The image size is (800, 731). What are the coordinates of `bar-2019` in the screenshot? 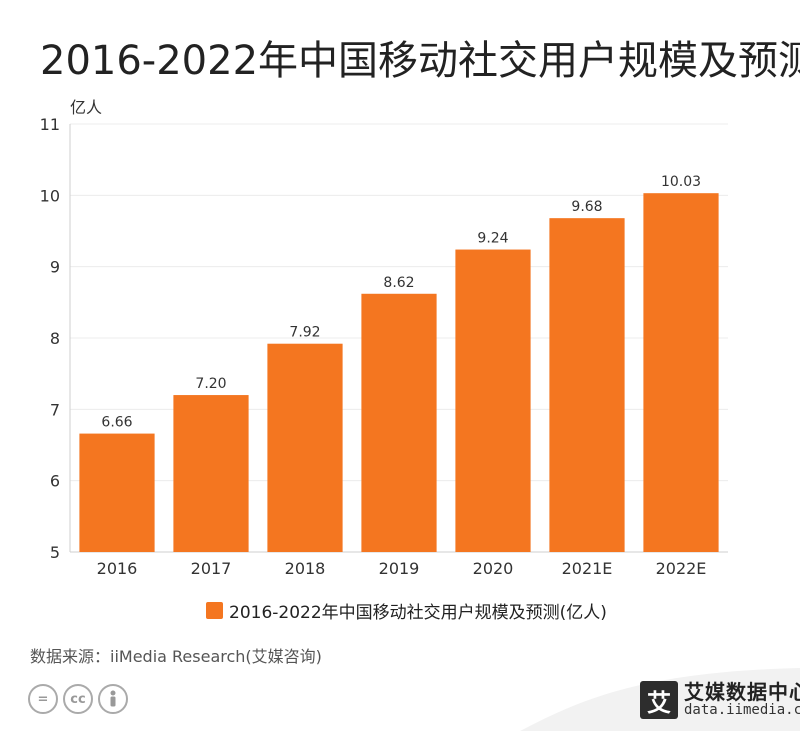 It's located at (399, 422).